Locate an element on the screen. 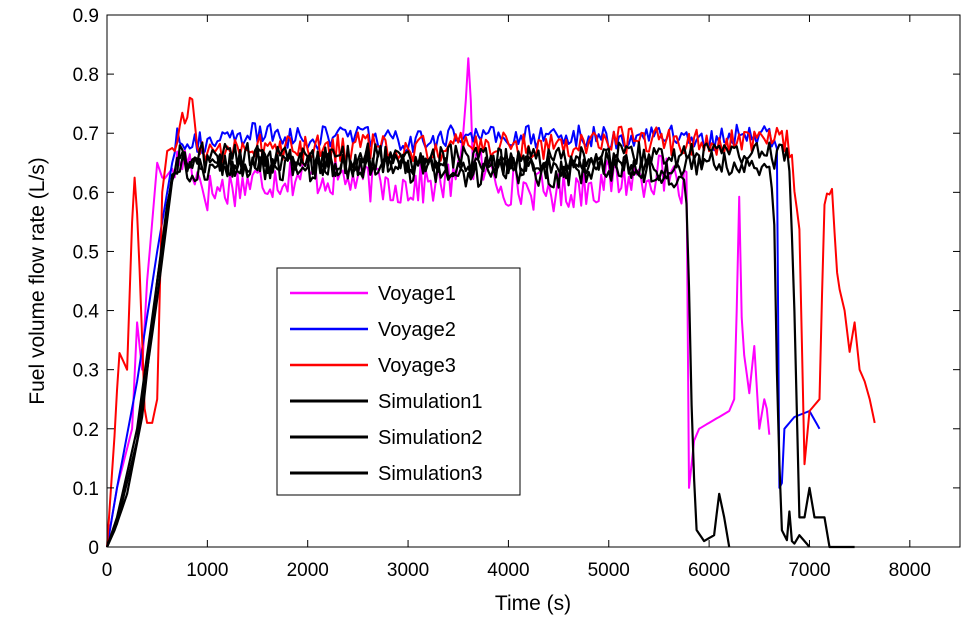  x-tick-label: 7000 is located at coordinates (809, 570).